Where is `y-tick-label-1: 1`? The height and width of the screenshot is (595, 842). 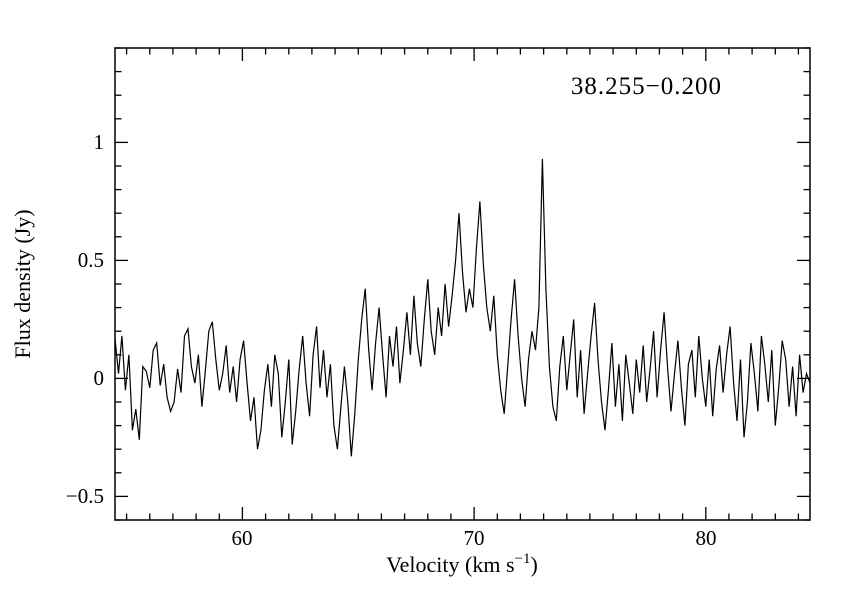 y-tick-label-1: 1 is located at coordinates (99, 142).